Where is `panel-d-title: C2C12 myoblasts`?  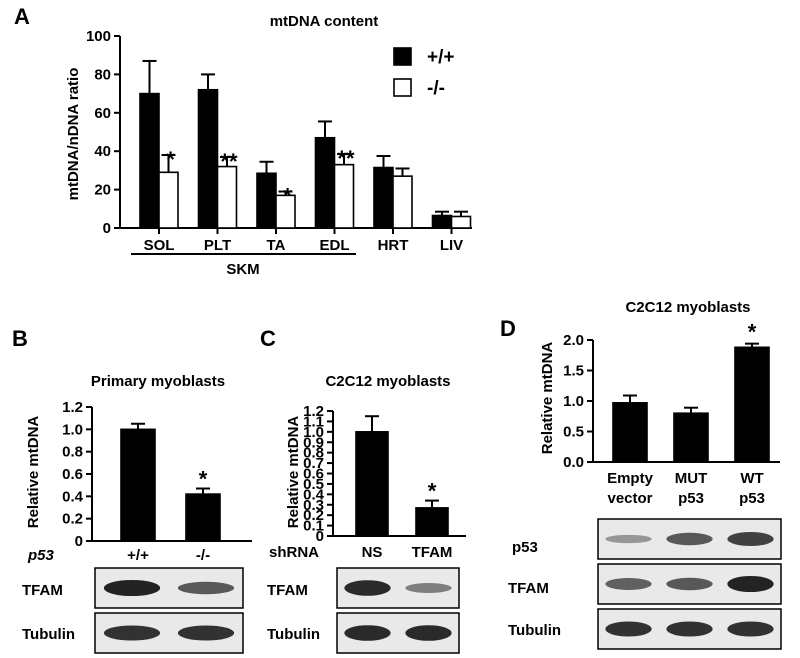 panel-d-title: C2C12 myoblasts is located at coordinates (687, 307).